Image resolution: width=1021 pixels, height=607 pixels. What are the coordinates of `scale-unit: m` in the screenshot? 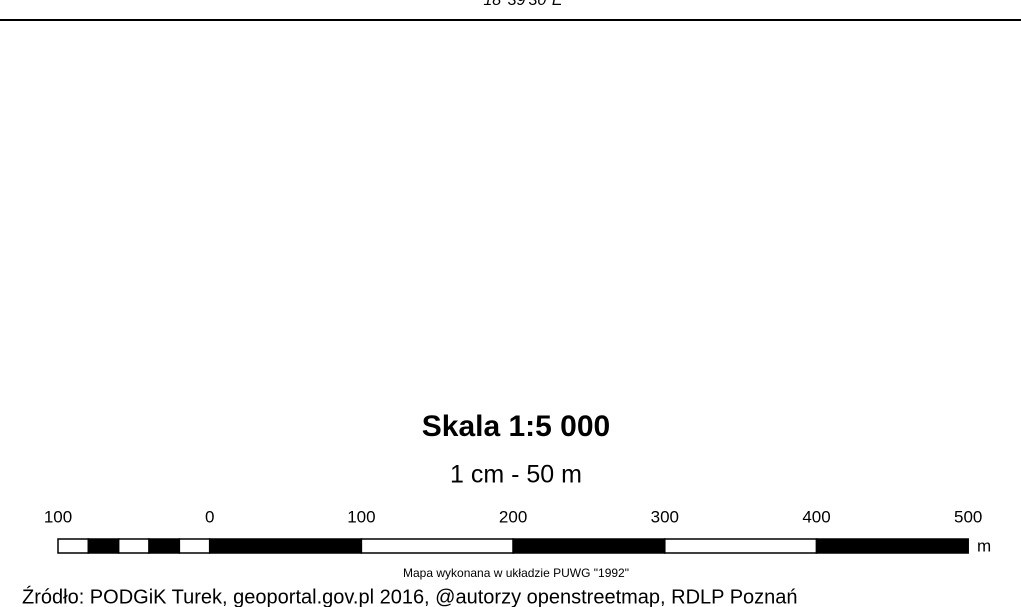 It's located at (984, 545).